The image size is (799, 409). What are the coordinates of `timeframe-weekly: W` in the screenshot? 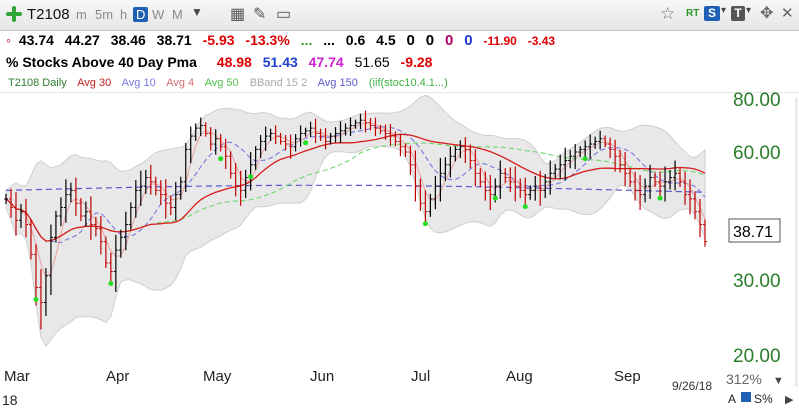 It's located at (158, 14).